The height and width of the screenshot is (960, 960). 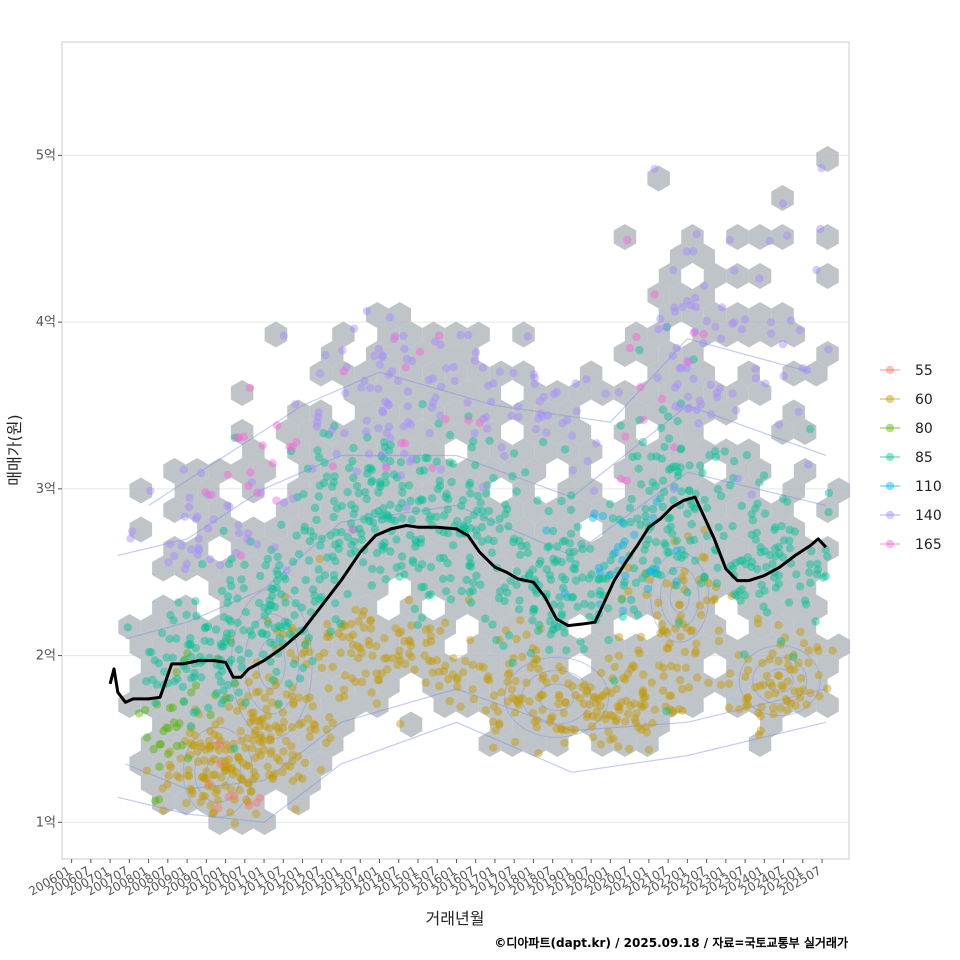 I want to click on density-contour, so click(x=218, y=772).